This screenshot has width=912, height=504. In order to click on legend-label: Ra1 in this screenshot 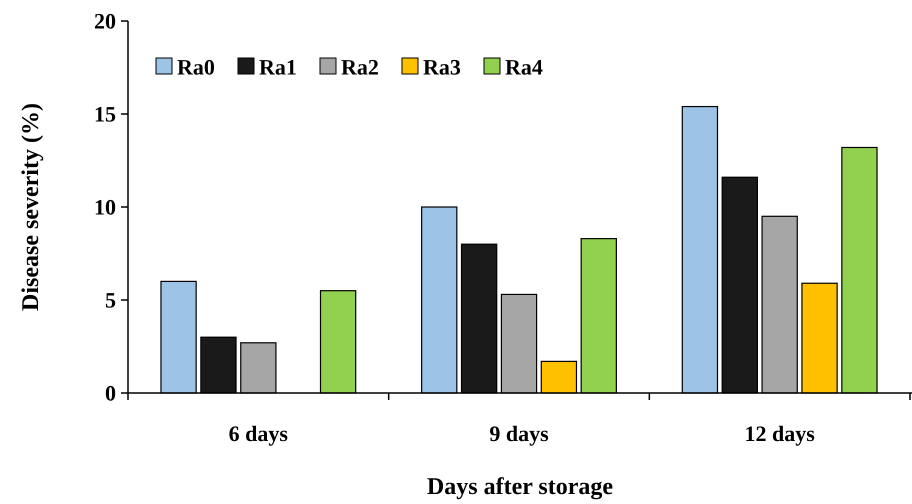, I will do `click(278, 67)`.